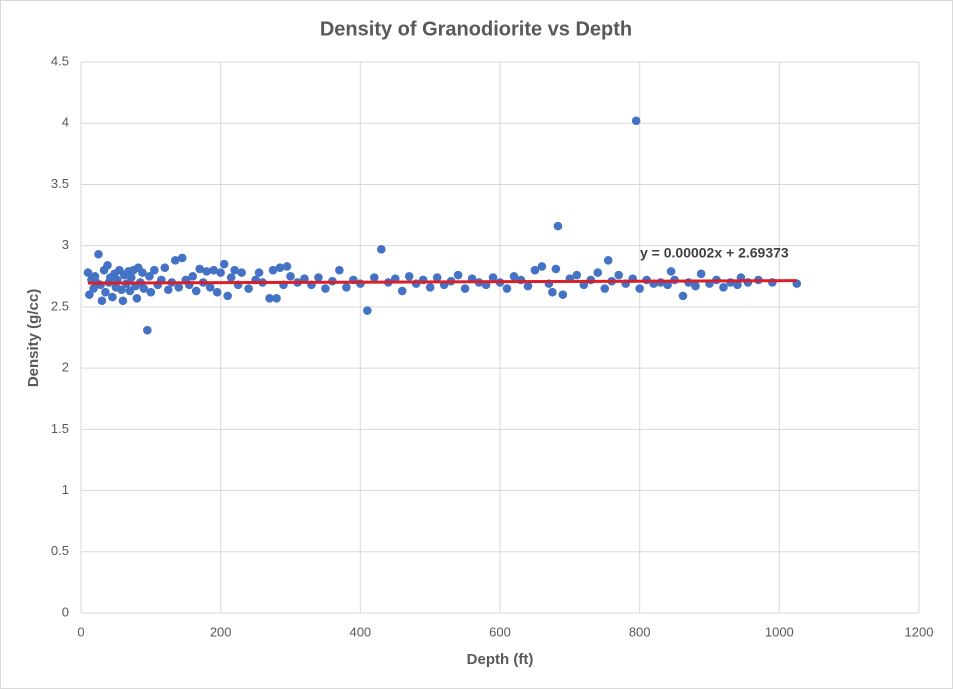 This screenshot has height=689, width=953. I want to click on x-tick-label: 1000, so click(779, 631).